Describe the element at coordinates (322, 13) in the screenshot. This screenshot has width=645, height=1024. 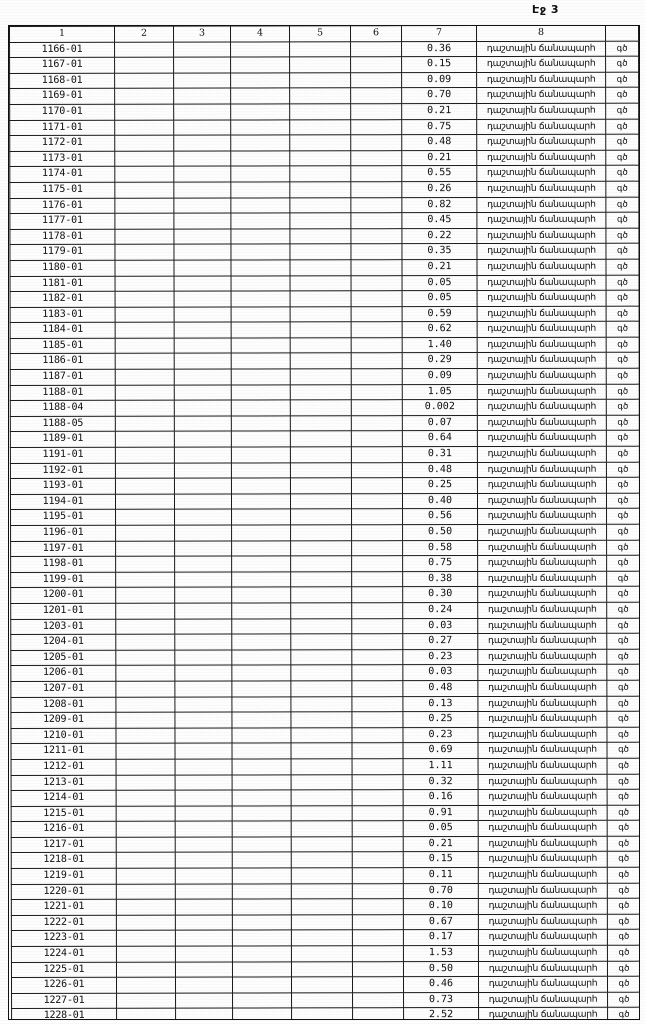
I see `page-header: Էջ 3` at that location.